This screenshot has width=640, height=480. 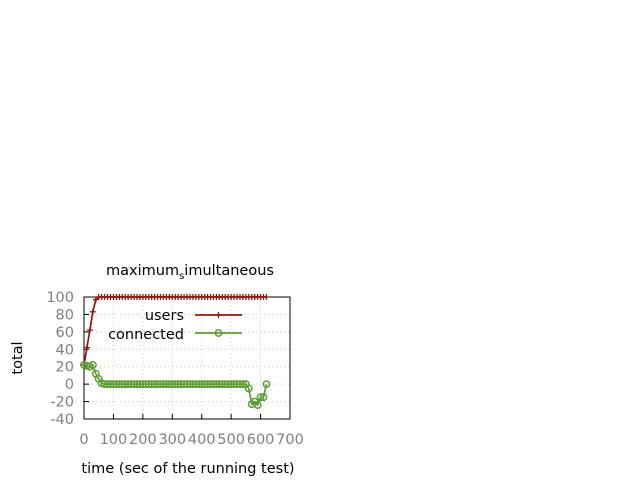 What do you see at coordinates (65, 350) in the screenshot?
I see `y-tick-label: 40` at bounding box center [65, 350].